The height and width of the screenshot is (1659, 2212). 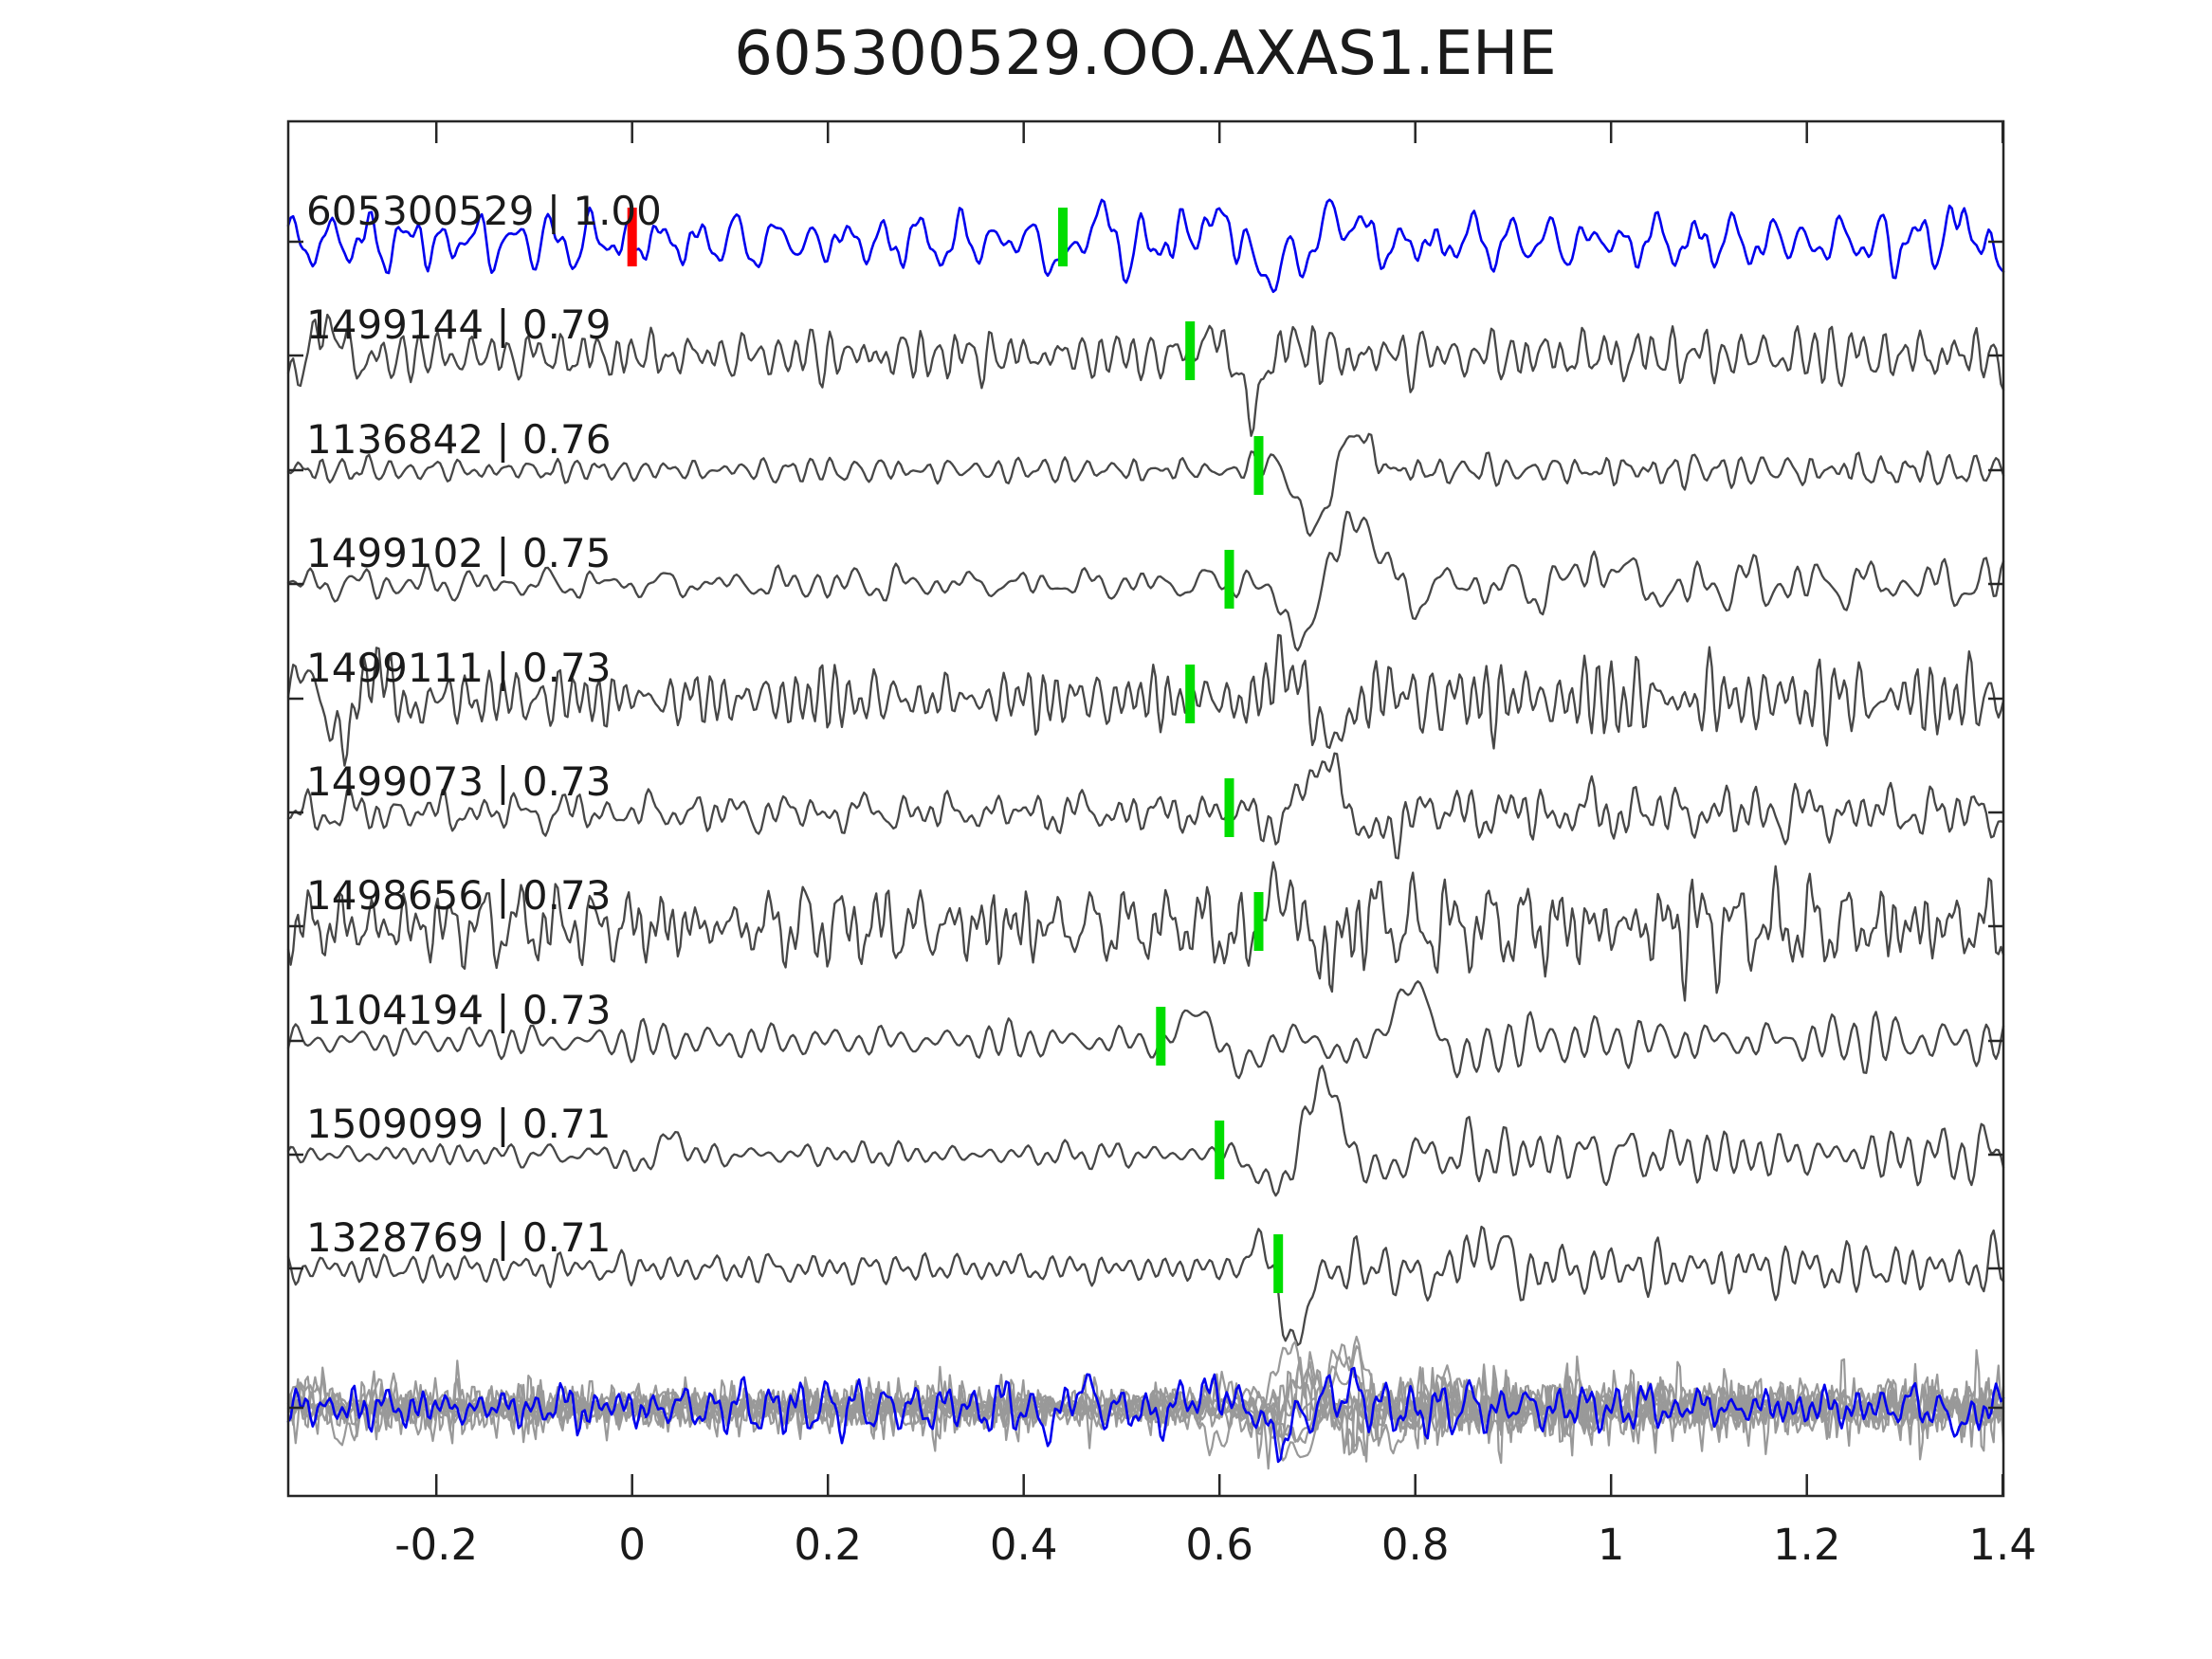 I want to click on trace-label-1509099: 1509099 | 0.71, so click(x=458, y=1124).